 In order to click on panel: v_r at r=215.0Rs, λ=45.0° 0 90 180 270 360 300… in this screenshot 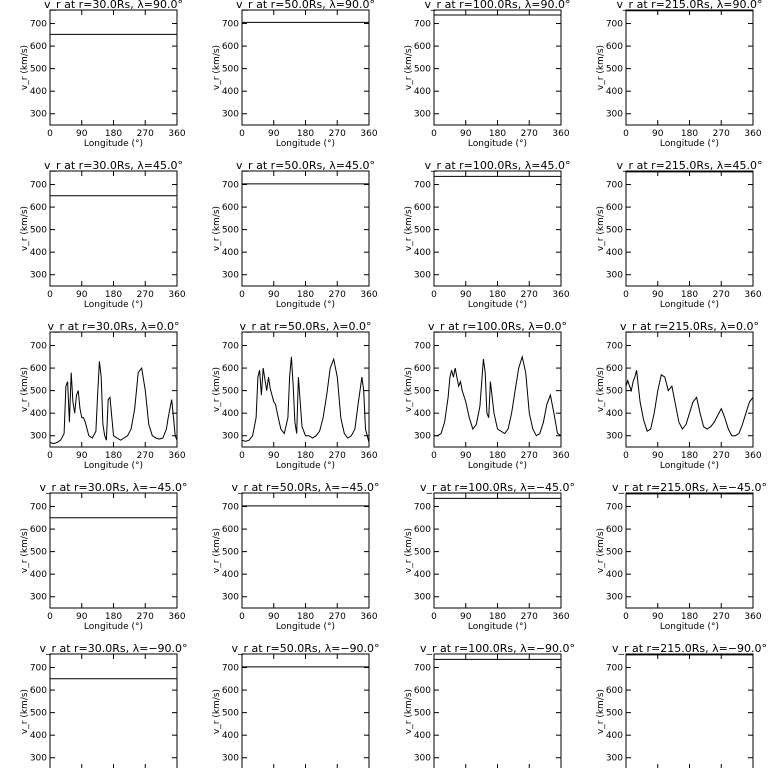, I will do `click(679, 234)`.